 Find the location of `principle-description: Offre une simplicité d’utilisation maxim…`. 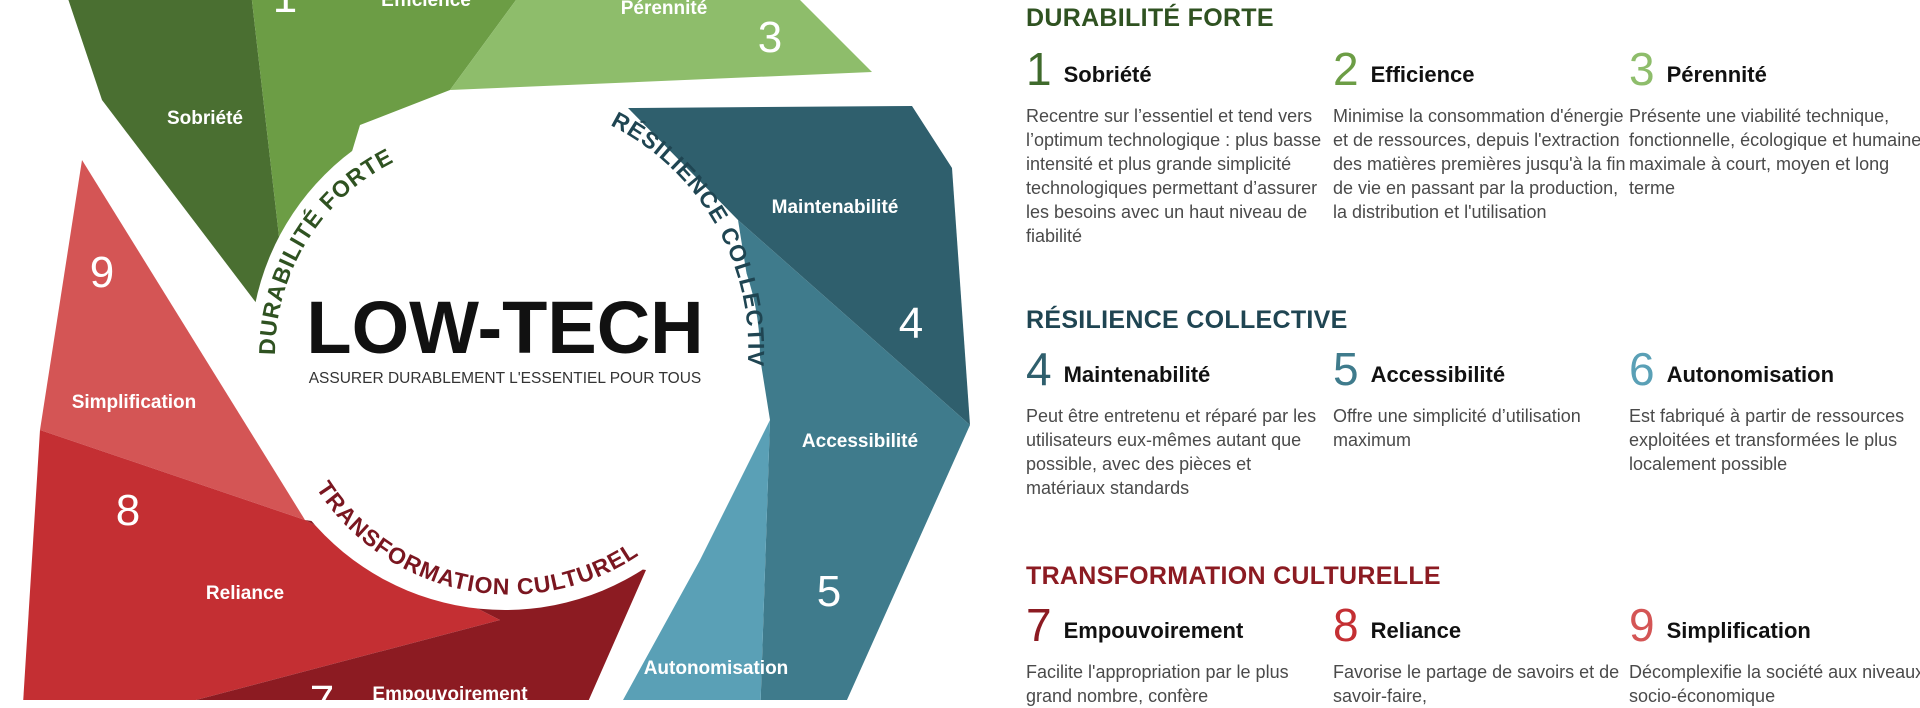

principle-description: Offre une simplicité d’utilisation maxim… is located at coordinates (1457, 428).